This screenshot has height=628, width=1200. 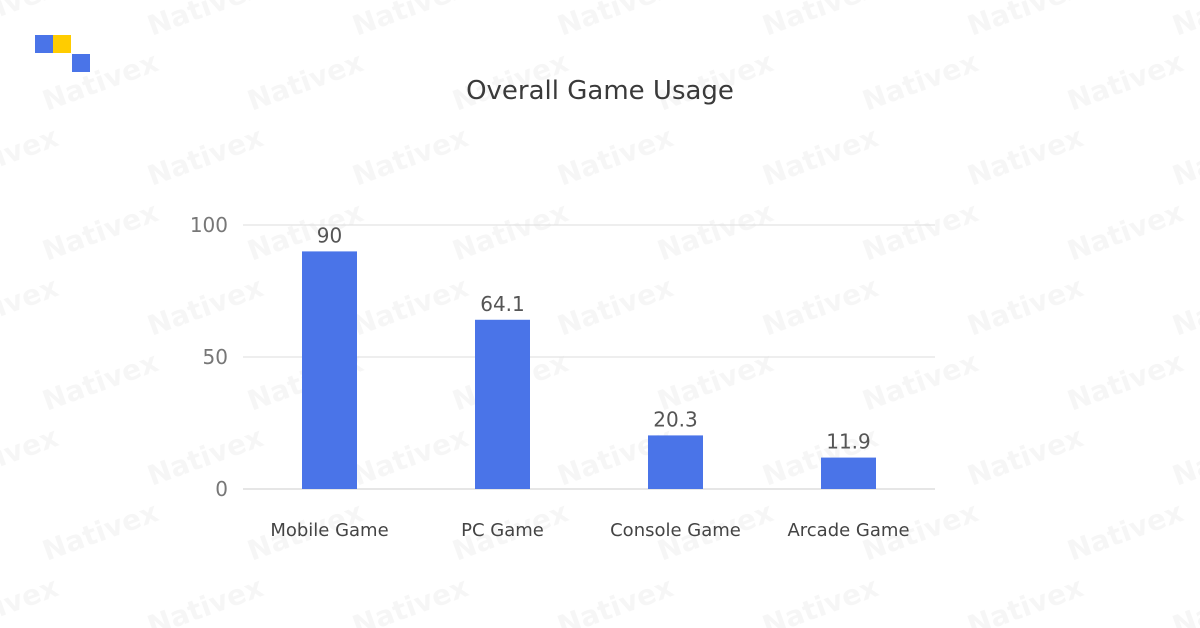 What do you see at coordinates (329, 235) in the screenshot?
I see `data-label: 90` at bounding box center [329, 235].